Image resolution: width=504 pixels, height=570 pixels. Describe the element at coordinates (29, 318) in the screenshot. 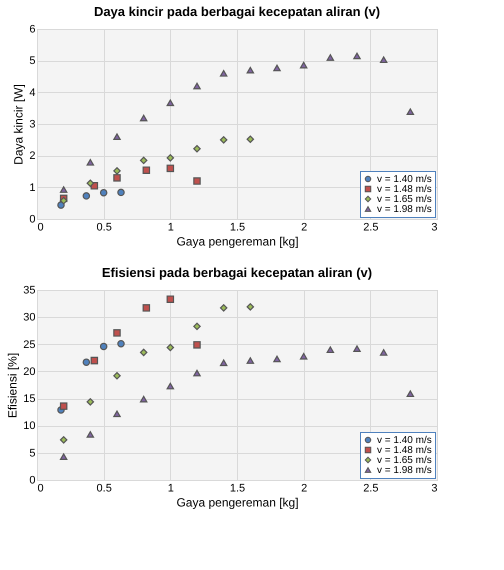

I see `y-tick-label: 30` at that location.